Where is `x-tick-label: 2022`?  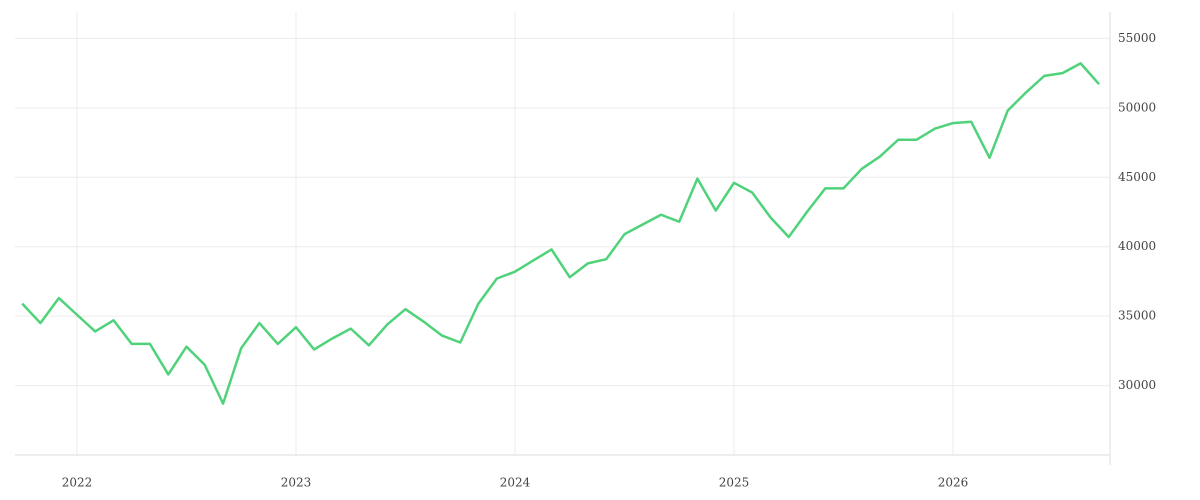 x-tick-label: 2022 is located at coordinates (77, 483).